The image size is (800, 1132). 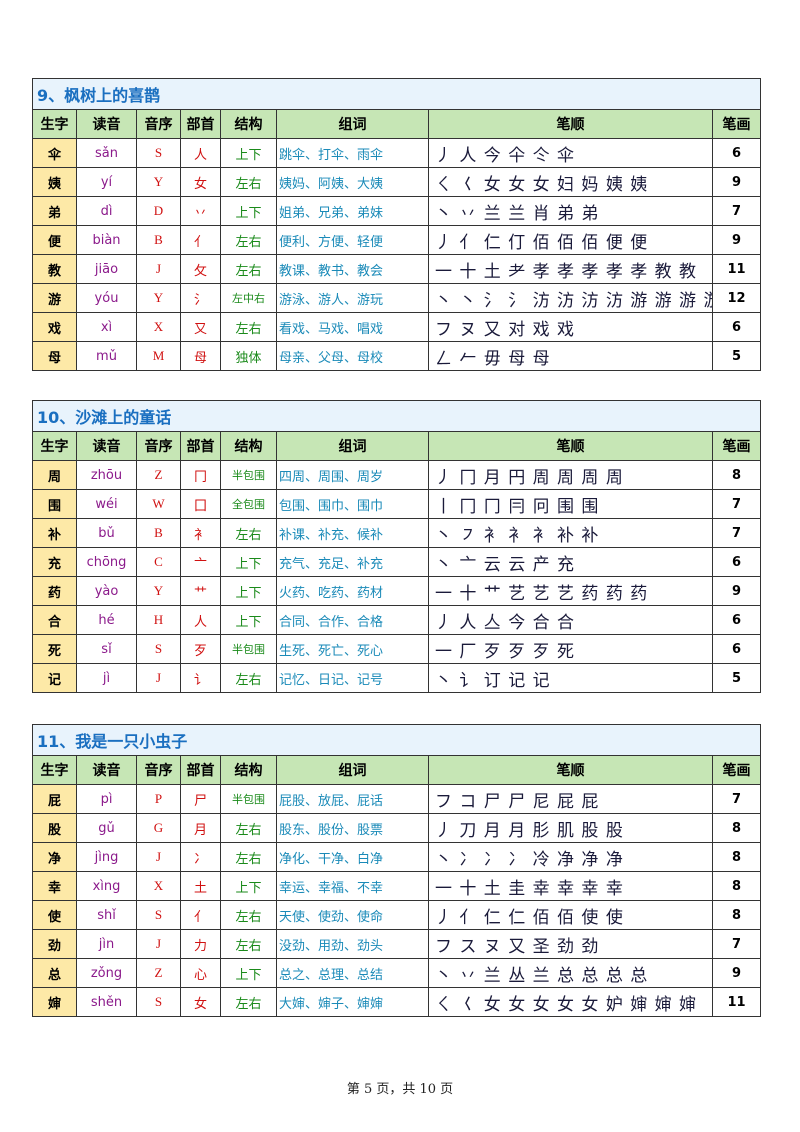 What do you see at coordinates (736, 269) in the screenshot?
I see `stroke-count-cell: 11` at bounding box center [736, 269].